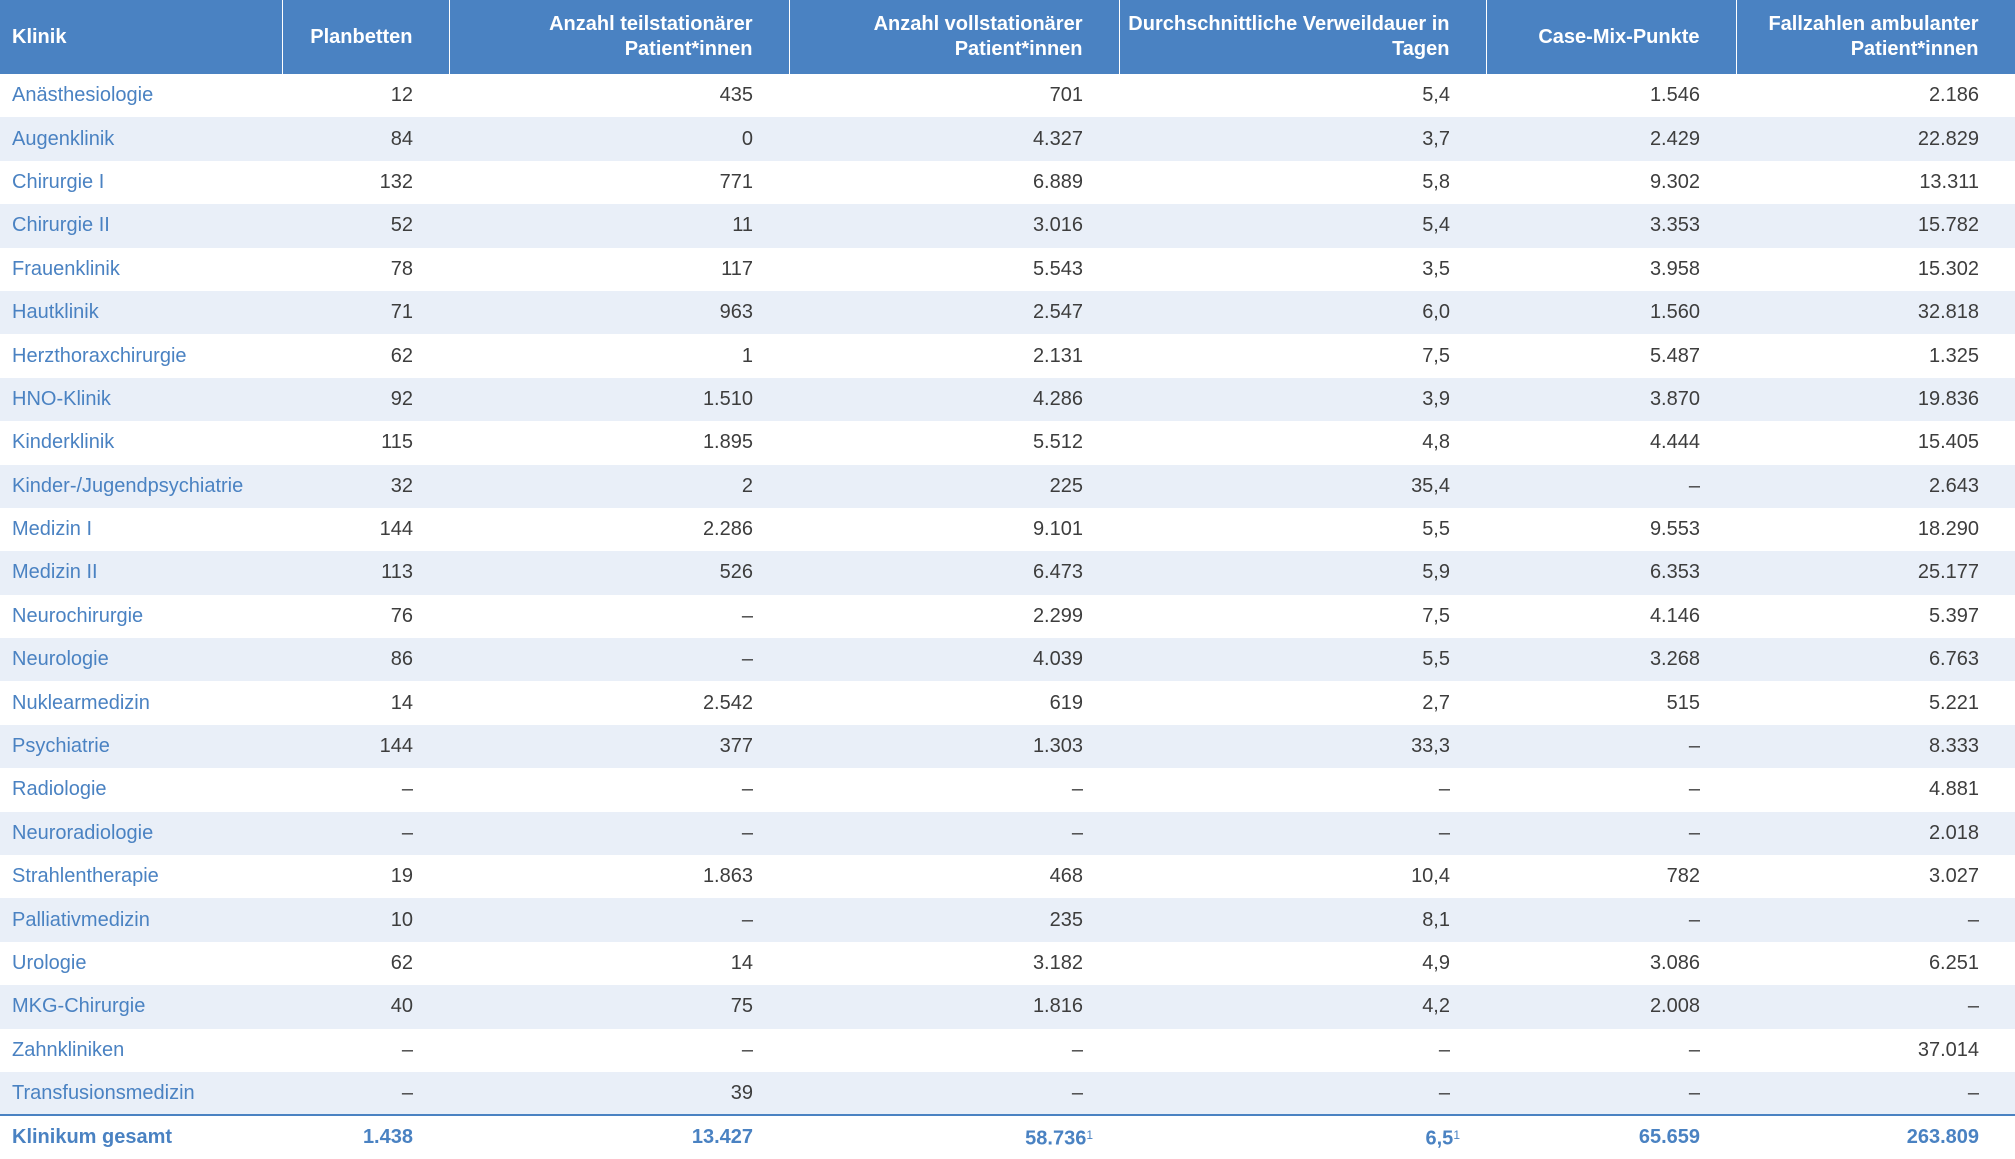  I want to click on cell-case-mix: 4.146, so click(1674, 615).